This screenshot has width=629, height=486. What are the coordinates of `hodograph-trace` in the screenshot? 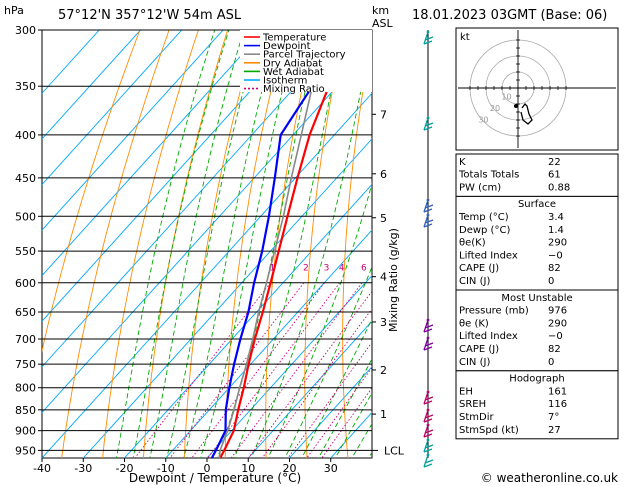 It's located at (526, 114).